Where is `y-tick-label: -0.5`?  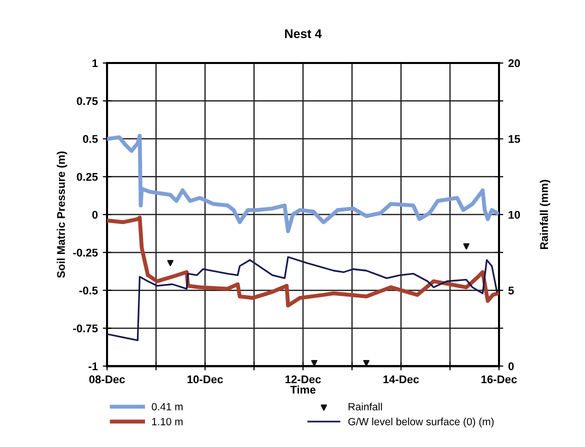
y-tick-label: -0.5 is located at coordinates (88, 290).